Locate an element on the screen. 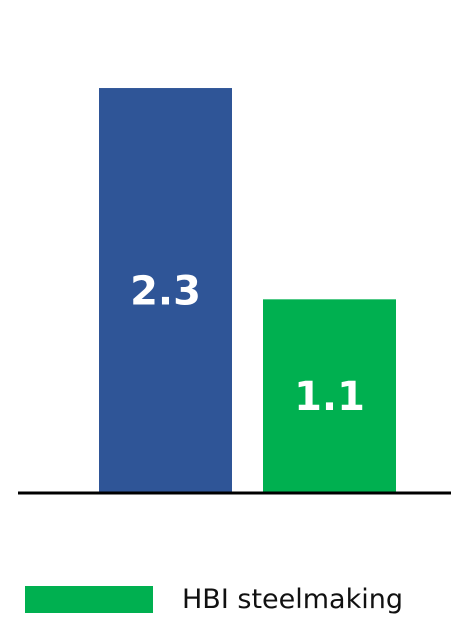 This screenshot has height=618, width=469. legend: HBI steelmaking is located at coordinates (214, 599).